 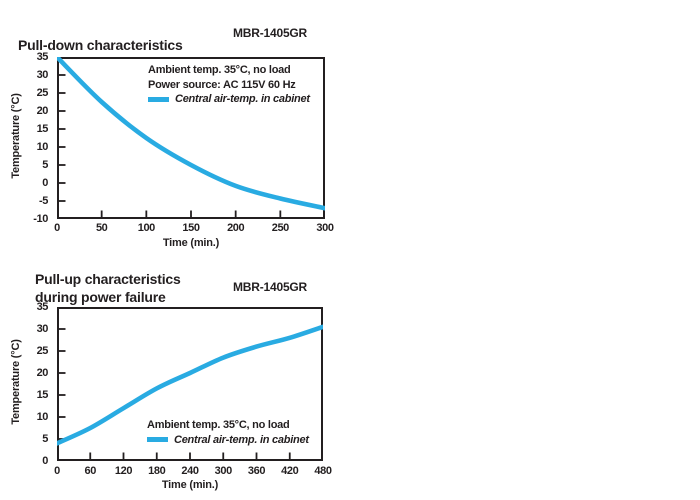 I want to click on y-tick-label: -10, so click(x=40, y=219).